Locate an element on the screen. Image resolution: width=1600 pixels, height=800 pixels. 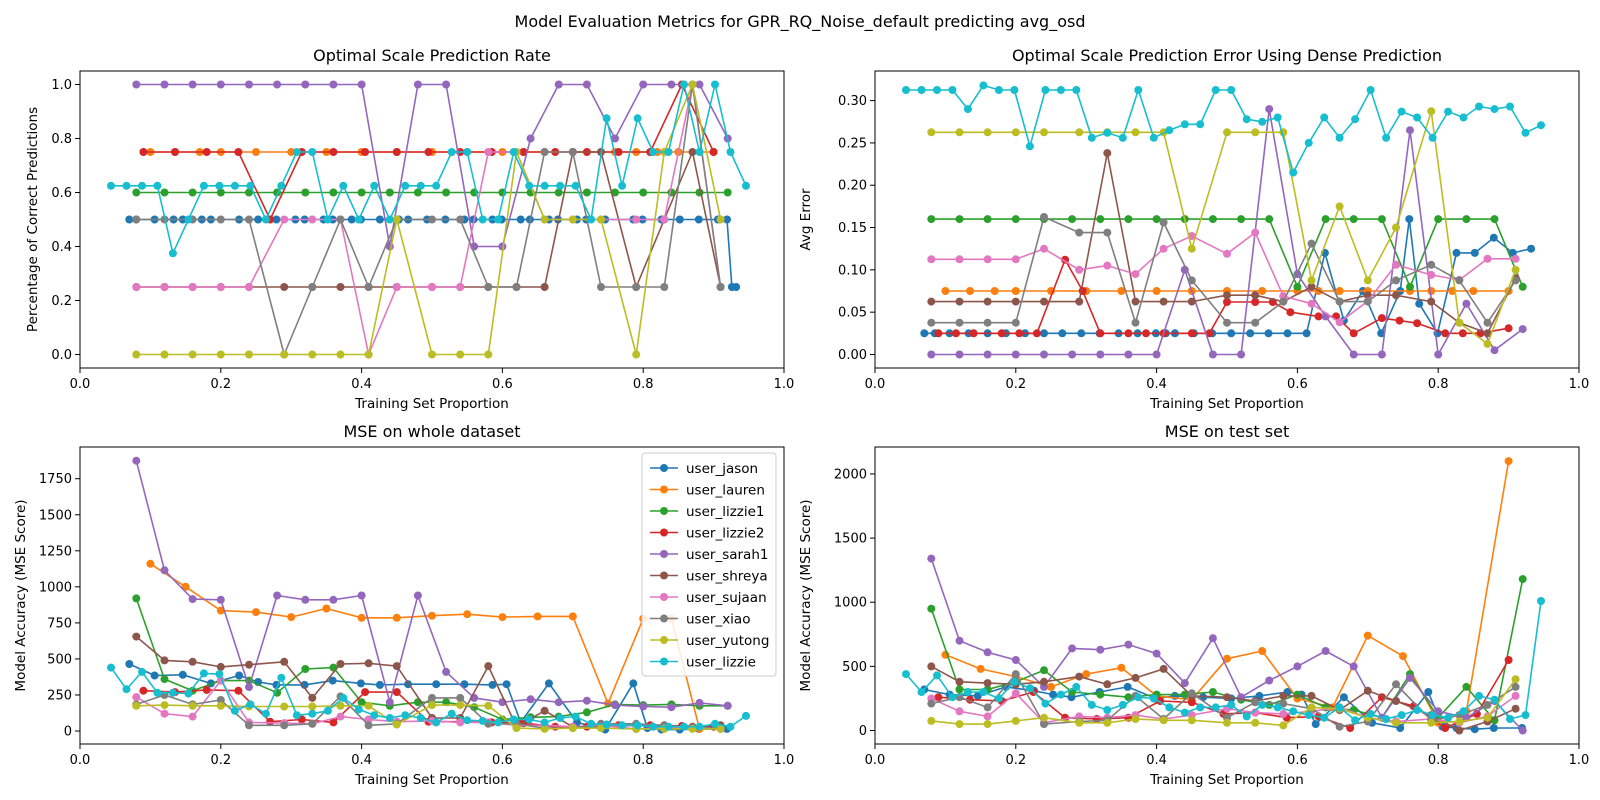
x-tick-label: 0.2 is located at coordinates (220, 384).